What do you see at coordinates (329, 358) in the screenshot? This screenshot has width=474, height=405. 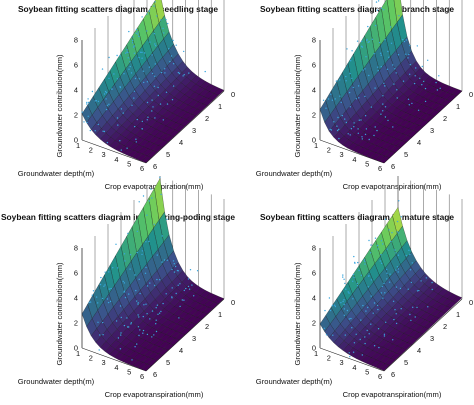 I see `x-tick-label: 2` at bounding box center [329, 358].